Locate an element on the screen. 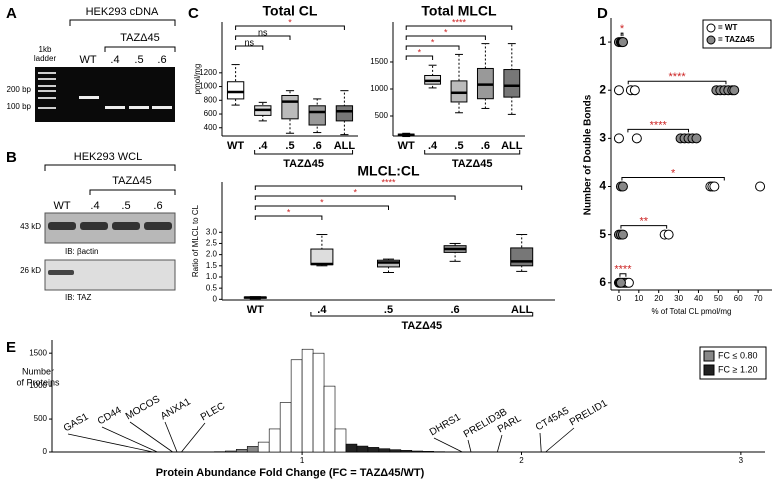 The width and height of the screenshot is (777, 485). y-tick-label: 0.5 is located at coordinates (212, 287).